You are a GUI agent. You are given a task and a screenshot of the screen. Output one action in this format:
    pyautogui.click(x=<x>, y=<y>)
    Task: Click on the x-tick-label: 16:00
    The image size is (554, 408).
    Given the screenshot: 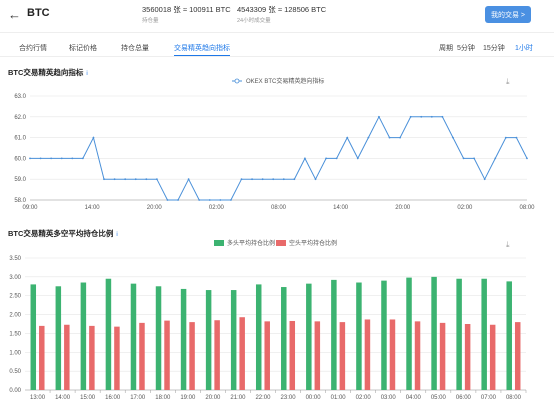 What is the action you would take?
    pyautogui.click(x=113, y=398)
    